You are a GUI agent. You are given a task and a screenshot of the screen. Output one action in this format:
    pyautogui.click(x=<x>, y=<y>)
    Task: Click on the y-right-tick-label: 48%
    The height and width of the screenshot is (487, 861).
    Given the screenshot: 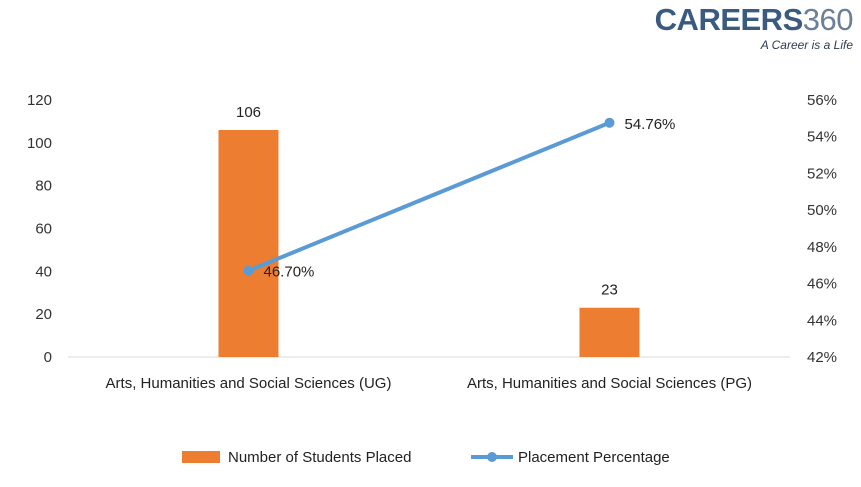 What is the action you would take?
    pyautogui.click(x=822, y=247)
    